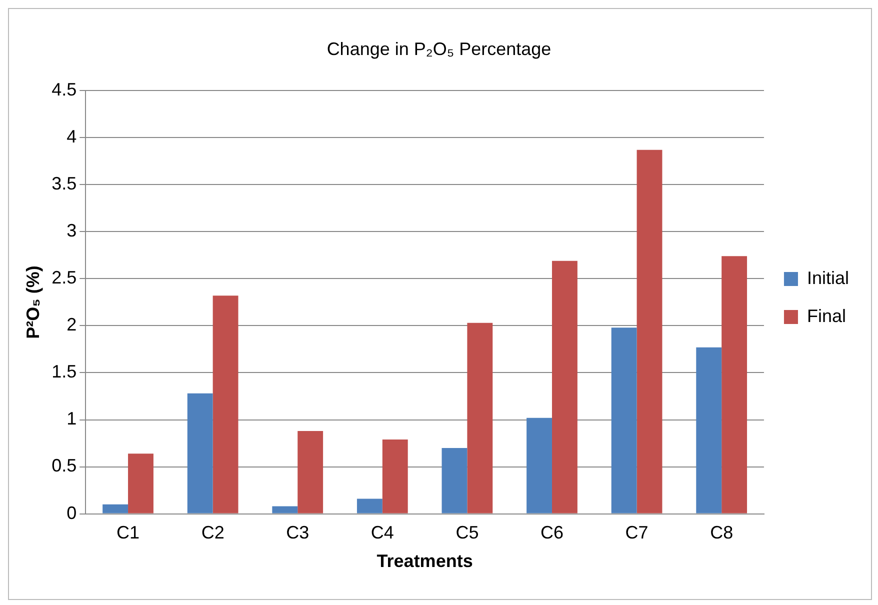 The width and height of the screenshot is (878, 605). What do you see at coordinates (64, 278) in the screenshot?
I see `y-tick-label: 2.5` at bounding box center [64, 278].